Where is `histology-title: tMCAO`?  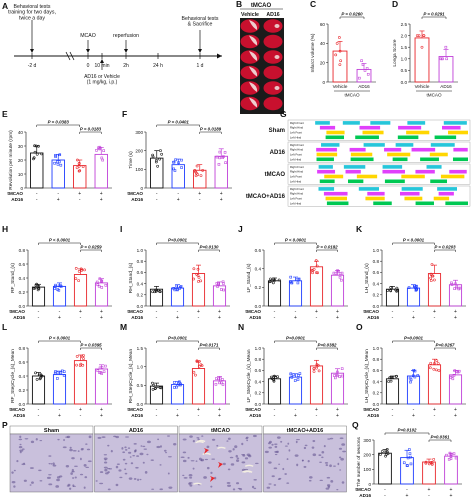 histology-title: tMCAO is located at coordinates (221, 431).